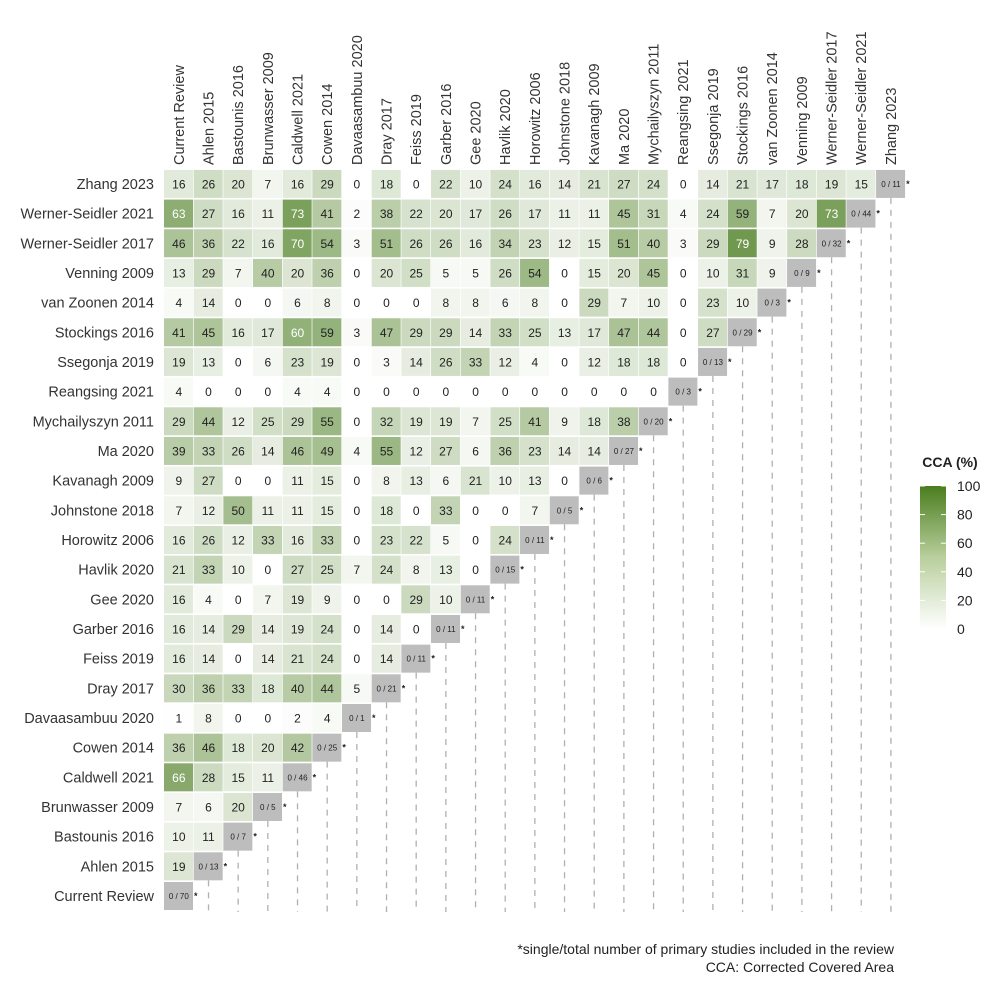 Image resolution: width=1000 pixels, height=1000 pixels. What do you see at coordinates (93, 422) in the screenshot?
I see `row-label-mychailyszyn-2011: Mychailyszyn 2011` at bounding box center [93, 422].